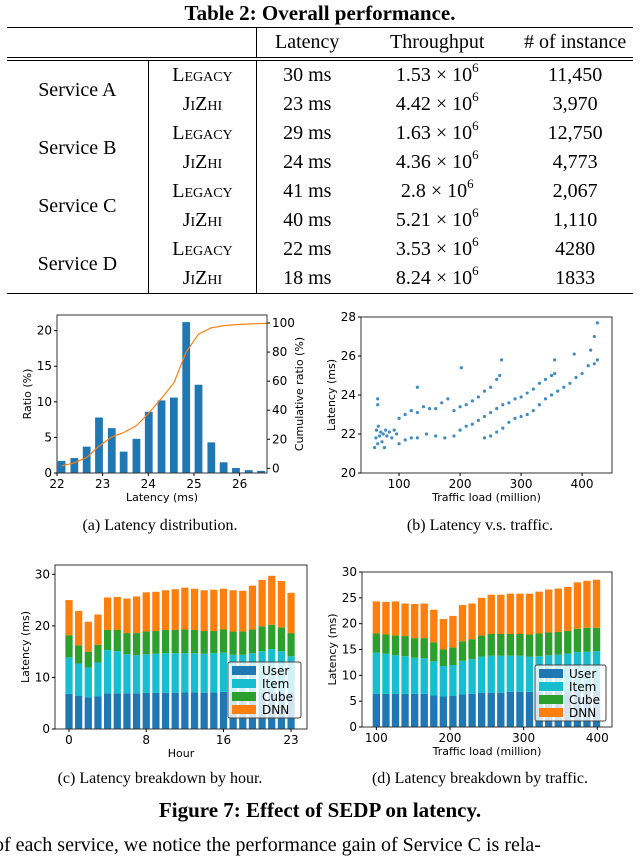 The height and width of the screenshot is (857, 640). Describe the element at coordinates (575, 278) in the screenshot. I see `instances-cell: 1833` at that location.